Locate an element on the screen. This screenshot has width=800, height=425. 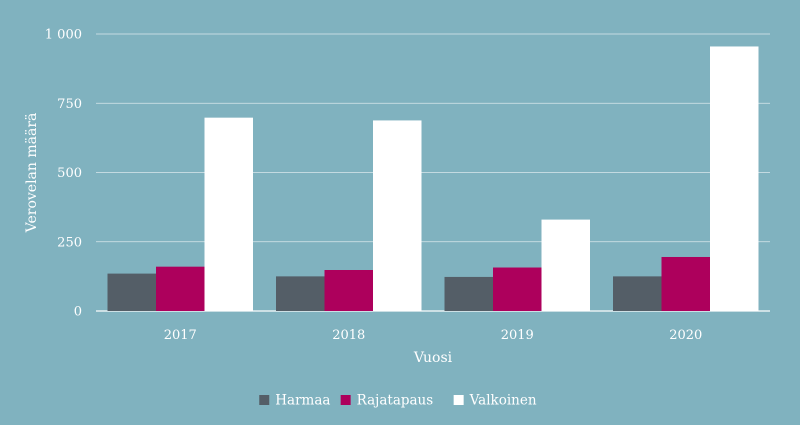
bar-valkoinen-2018 is located at coordinates (397, 215).